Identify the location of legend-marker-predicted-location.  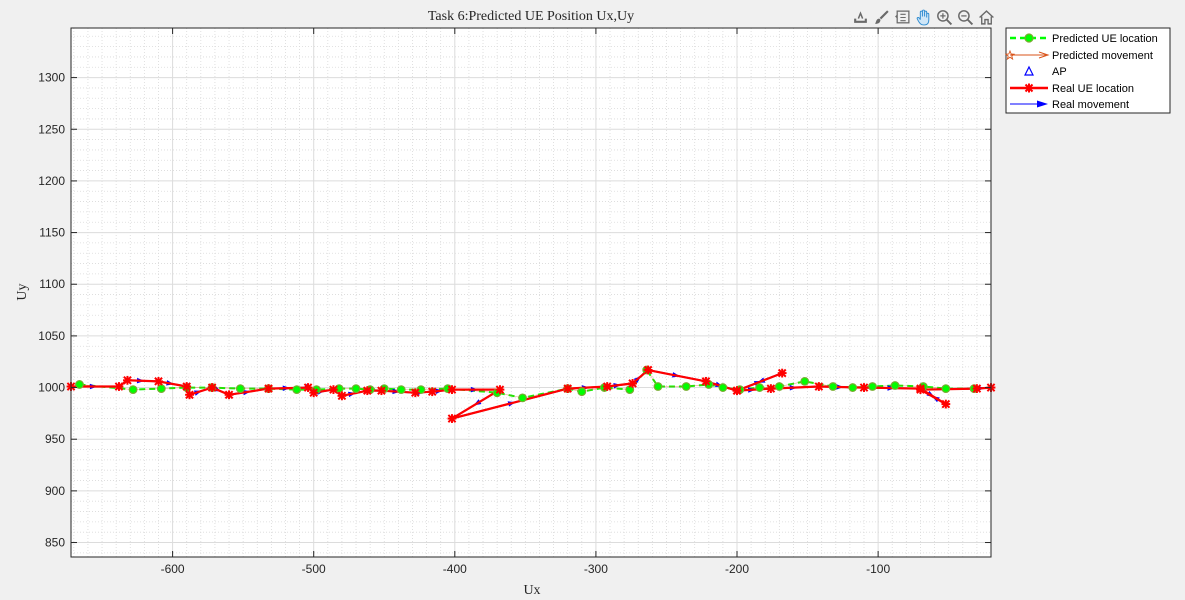
(1029, 38).